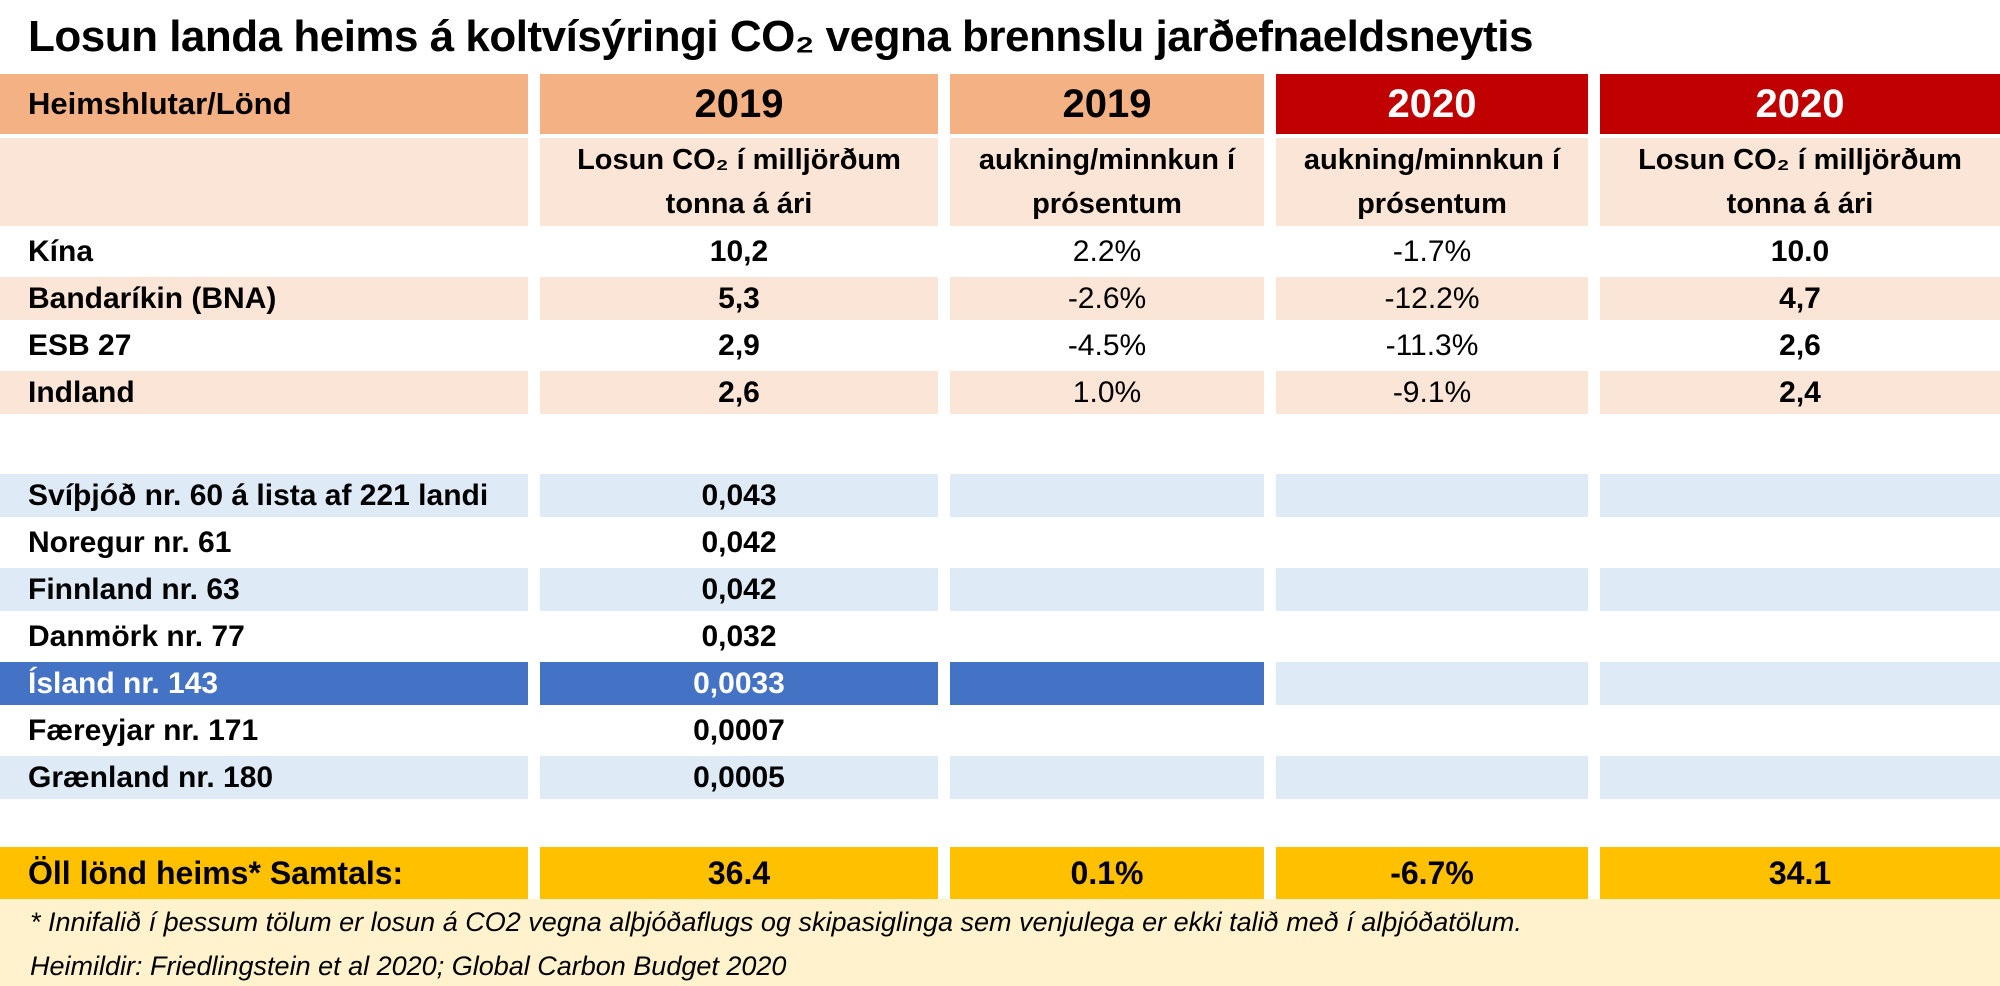  What do you see at coordinates (739, 182) in the screenshot?
I see `sub-header-2019-emissions: Losun CO₂ í milljörðum tonna á ári` at bounding box center [739, 182].